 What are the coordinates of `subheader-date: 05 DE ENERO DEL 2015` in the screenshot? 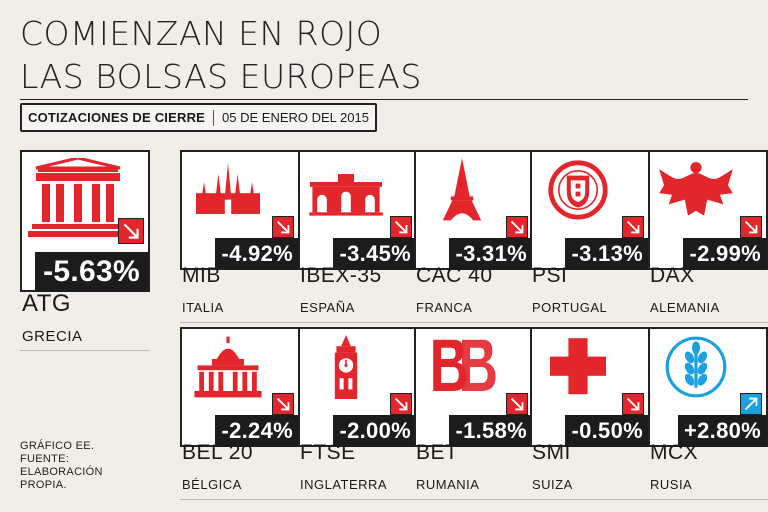 It's located at (295, 117).